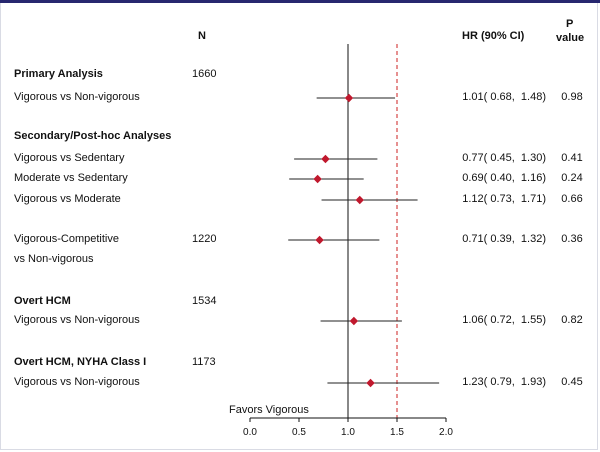  What do you see at coordinates (93, 136) in the screenshot?
I see `row-label: Secondary/Post-hoc Analyses` at bounding box center [93, 136].